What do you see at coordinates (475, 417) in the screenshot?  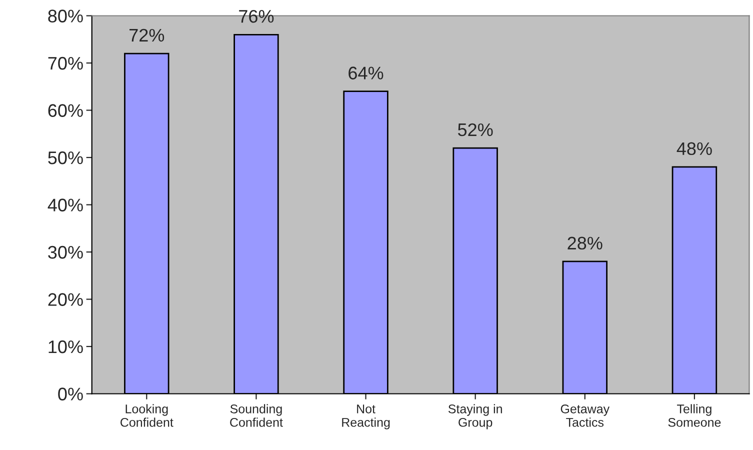 I see `x-tick-label: Staying in Group` at bounding box center [475, 417].